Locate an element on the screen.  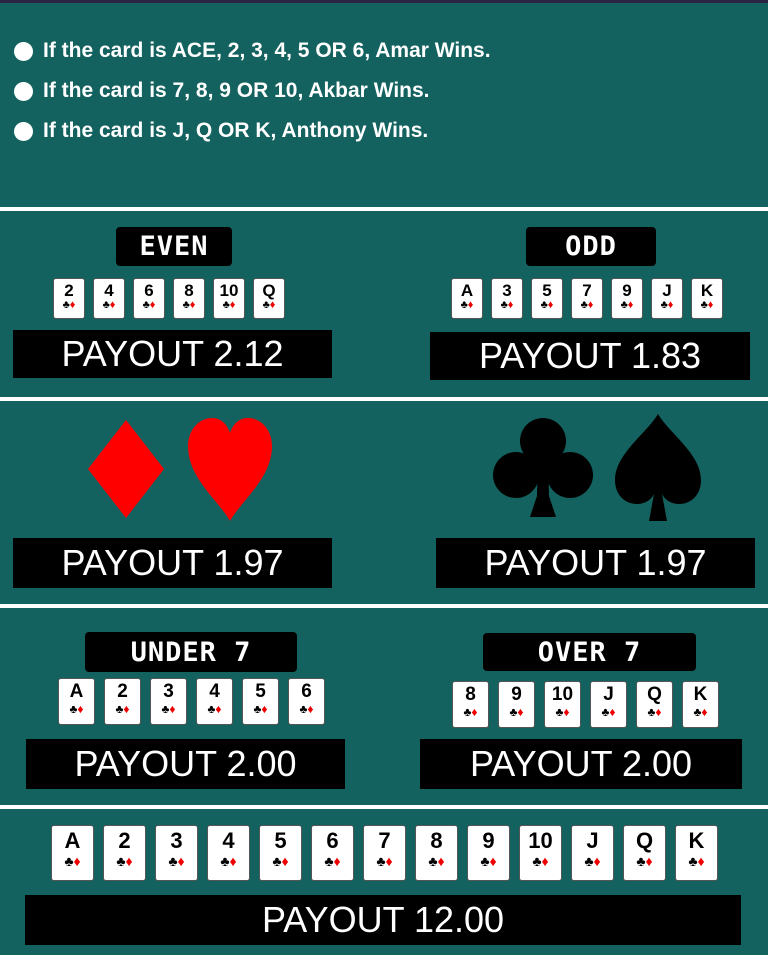
even-label: EVEN is located at coordinates (174, 246).